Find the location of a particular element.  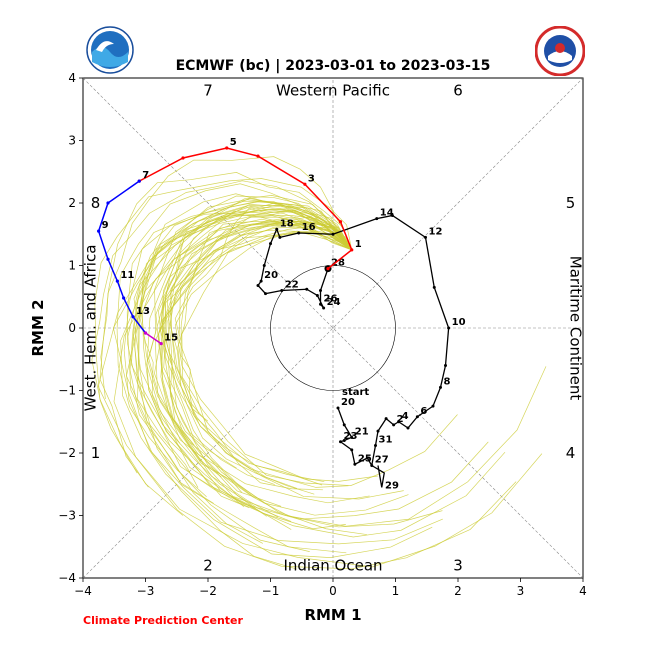

ensemble-mean-red-line is located at coordinates (245, 208).